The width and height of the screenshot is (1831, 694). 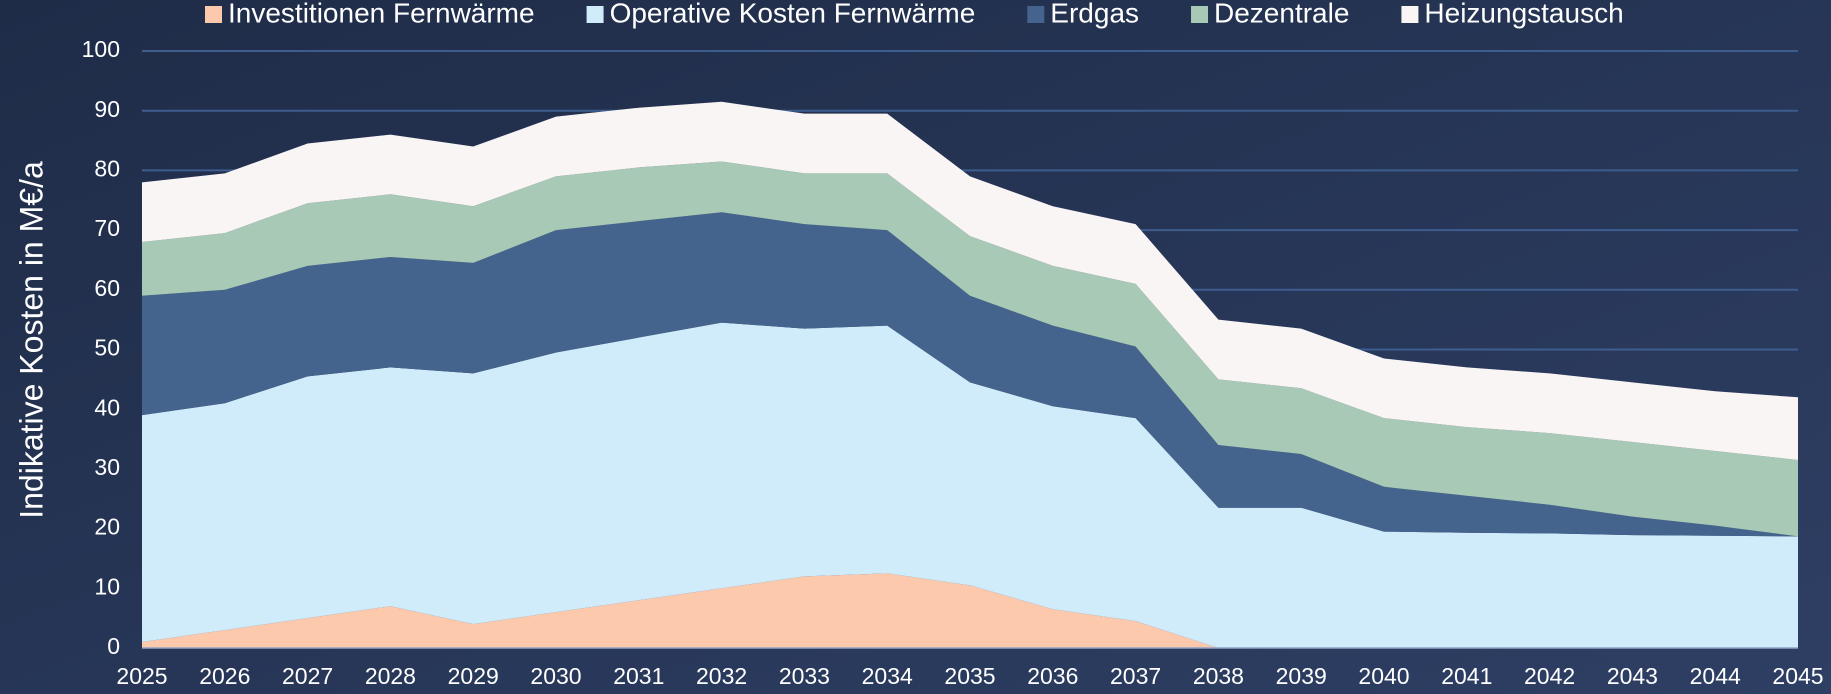 I want to click on area, so click(x=970, y=610).